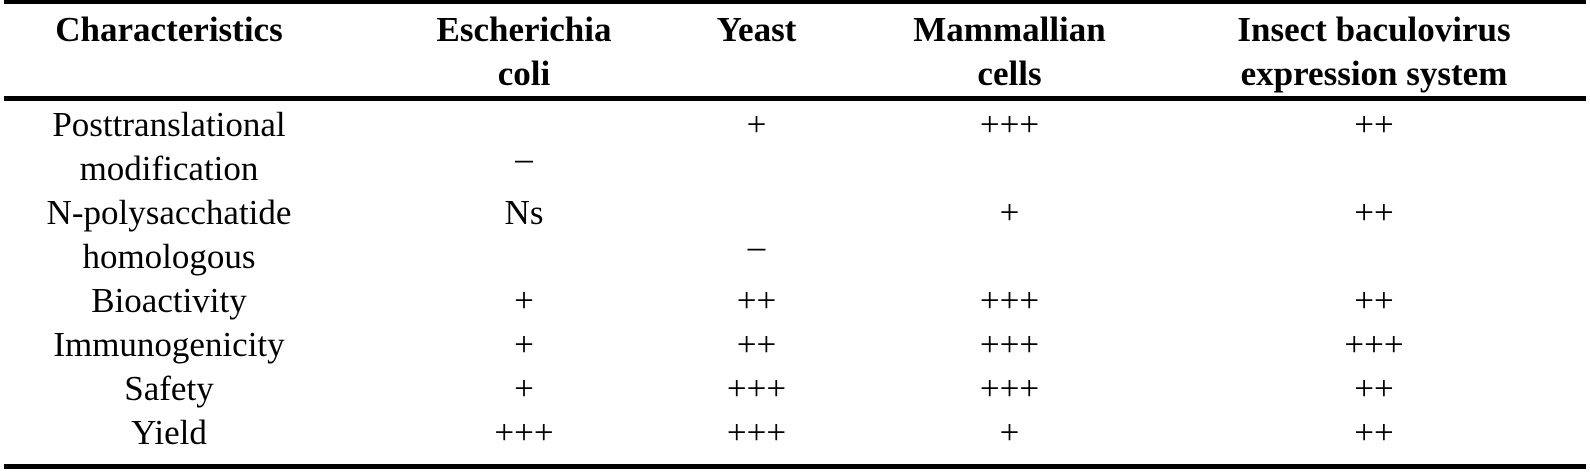 Image resolution: width=1590 pixels, height=472 pixels. What do you see at coordinates (169, 234) in the screenshot?
I see `row-label: N-polysacchatide homologous` at bounding box center [169, 234].